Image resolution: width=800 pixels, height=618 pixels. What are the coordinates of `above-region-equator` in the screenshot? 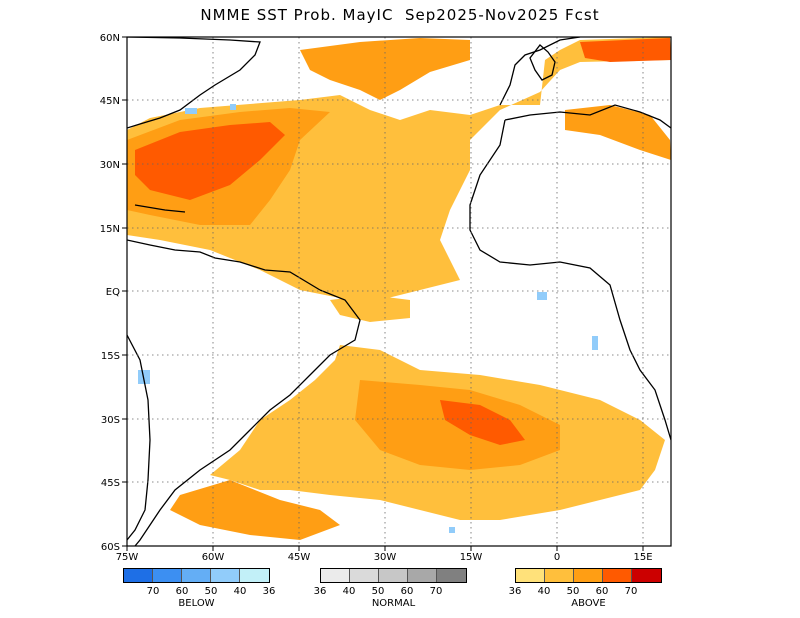 It's located at (370, 308).